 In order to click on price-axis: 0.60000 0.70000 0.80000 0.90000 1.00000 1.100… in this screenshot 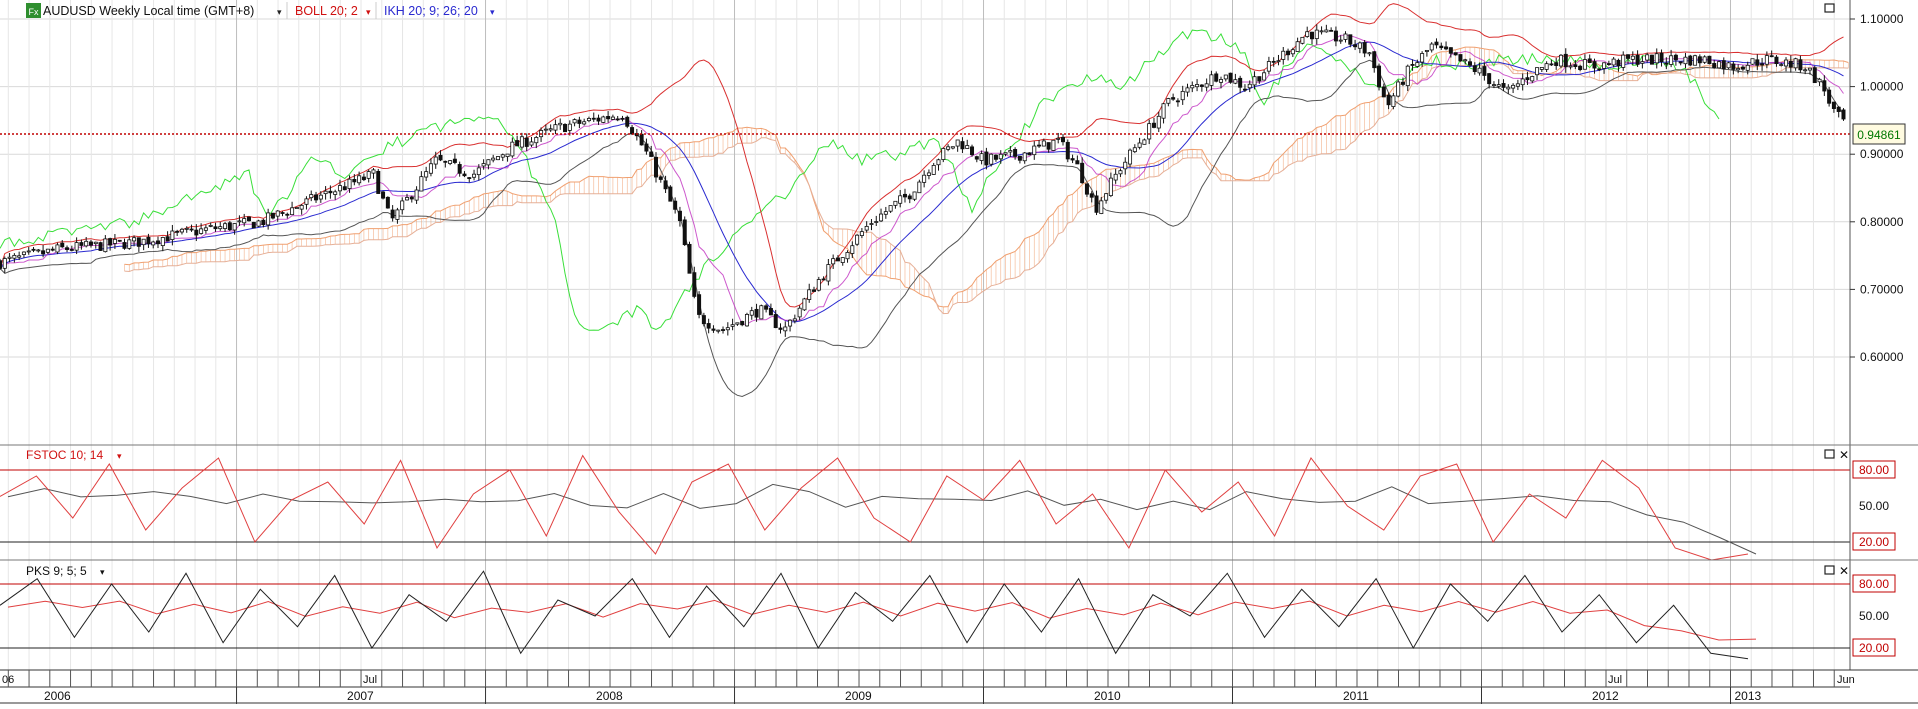, I will do `click(1877, 188)`.